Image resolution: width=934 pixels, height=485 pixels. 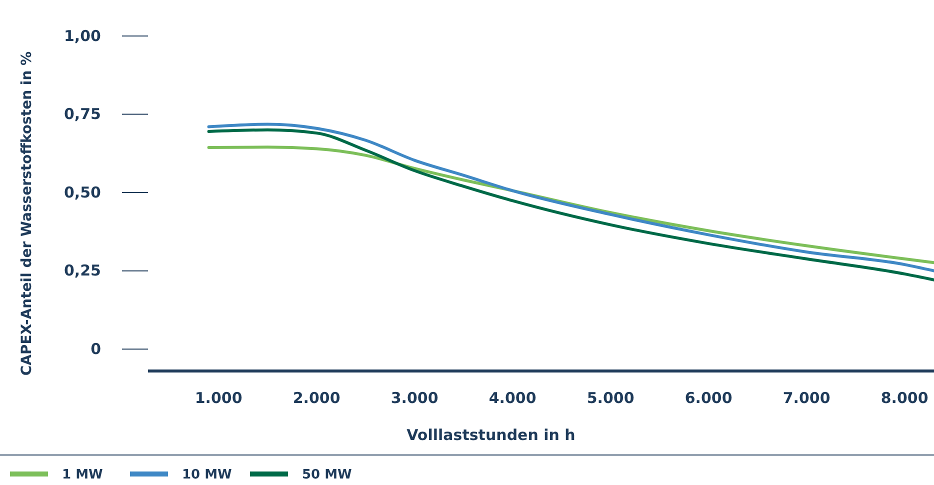 I want to click on y-tick-label: 0, so click(x=95, y=349).